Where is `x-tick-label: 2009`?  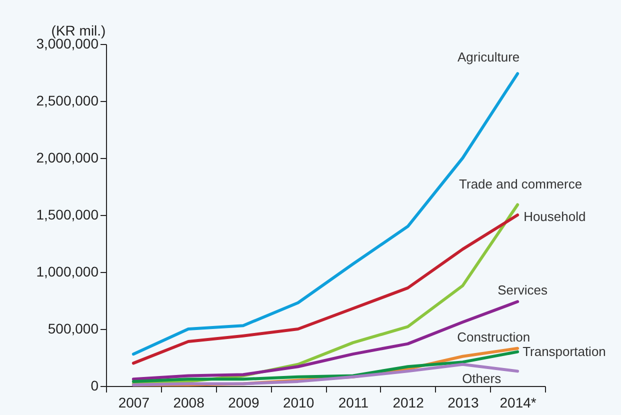 x-tick-label: 2009 is located at coordinates (244, 402).